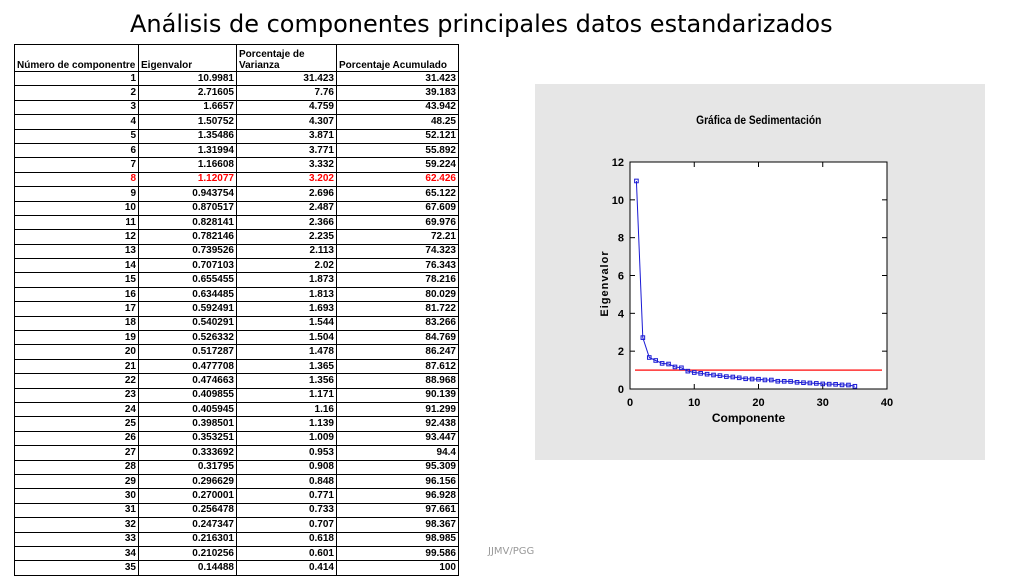 The image size is (1024, 576). Describe the element at coordinates (286, 539) in the screenshot. I see `cell-variance: 0.618` at that location.